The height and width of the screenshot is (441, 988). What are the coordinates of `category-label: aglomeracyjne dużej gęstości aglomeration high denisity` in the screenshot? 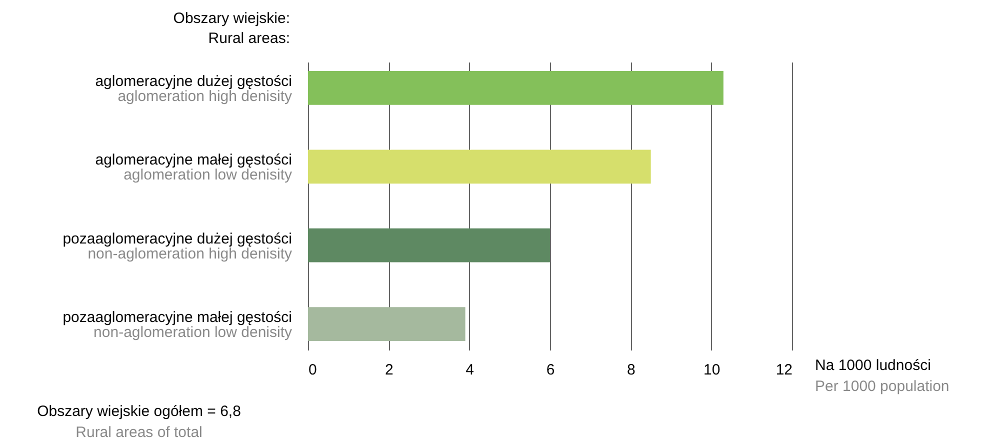 It's located at (193, 88).